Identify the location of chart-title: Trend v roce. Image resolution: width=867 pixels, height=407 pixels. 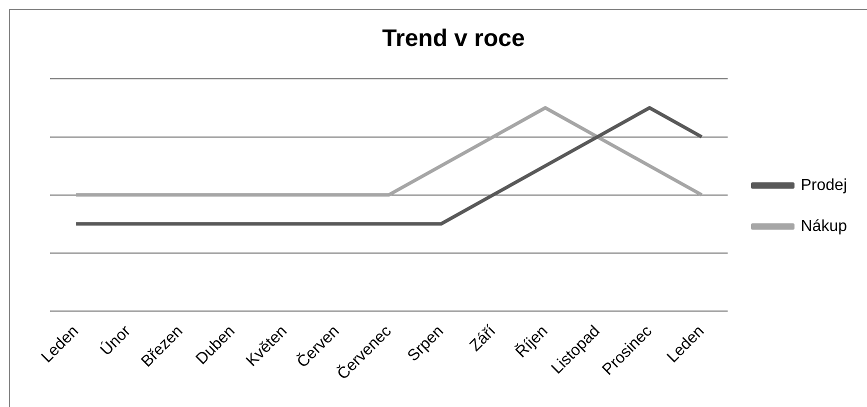
(453, 38).